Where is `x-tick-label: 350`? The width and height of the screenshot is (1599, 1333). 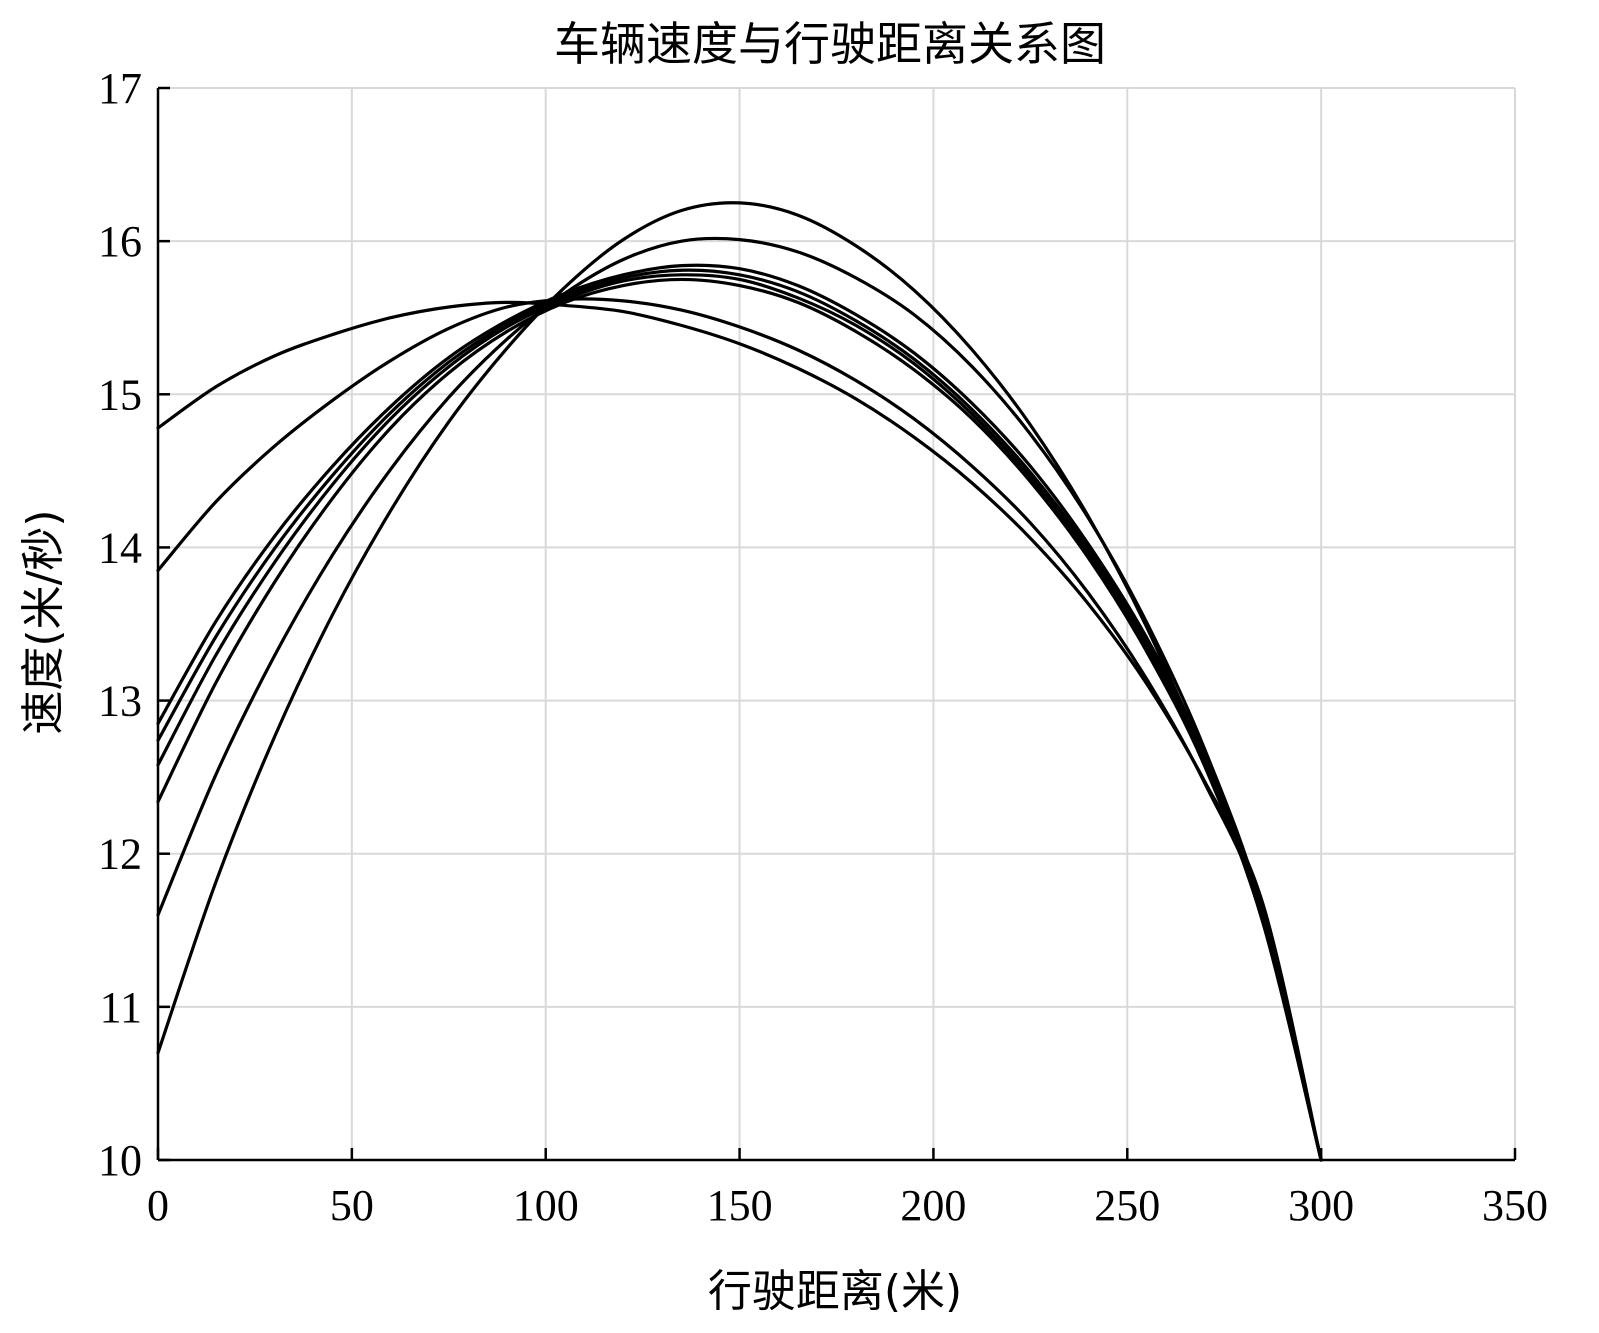 x-tick-label: 350 is located at coordinates (1515, 1205).